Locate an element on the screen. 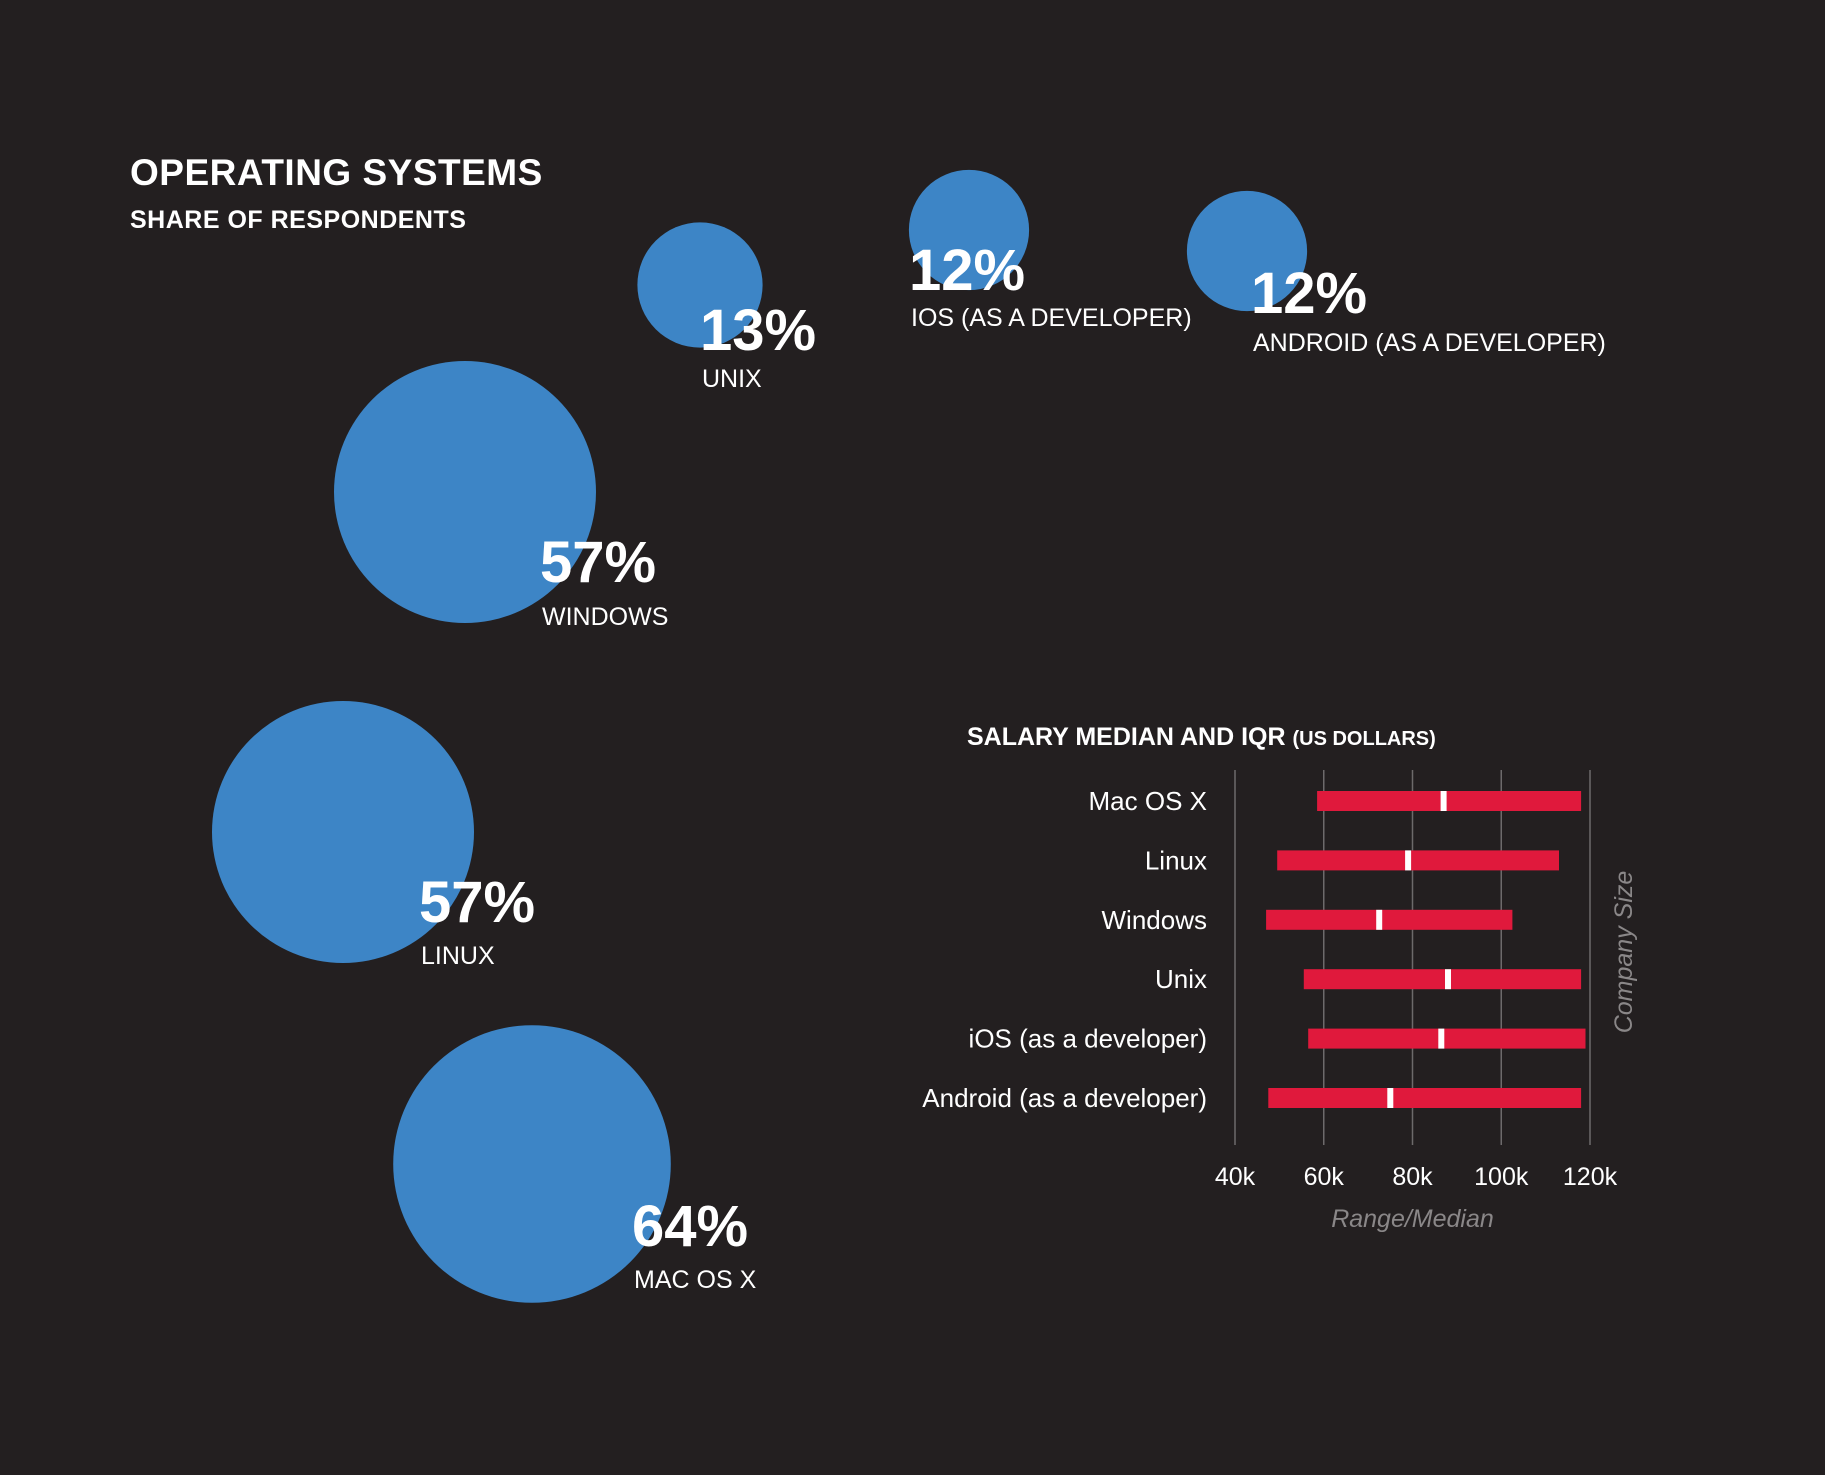 The height and width of the screenshot is (1475, 1825). os-chart-subtitle: SHARE OF RESPONDENTS is located at coordinates (298, 220).